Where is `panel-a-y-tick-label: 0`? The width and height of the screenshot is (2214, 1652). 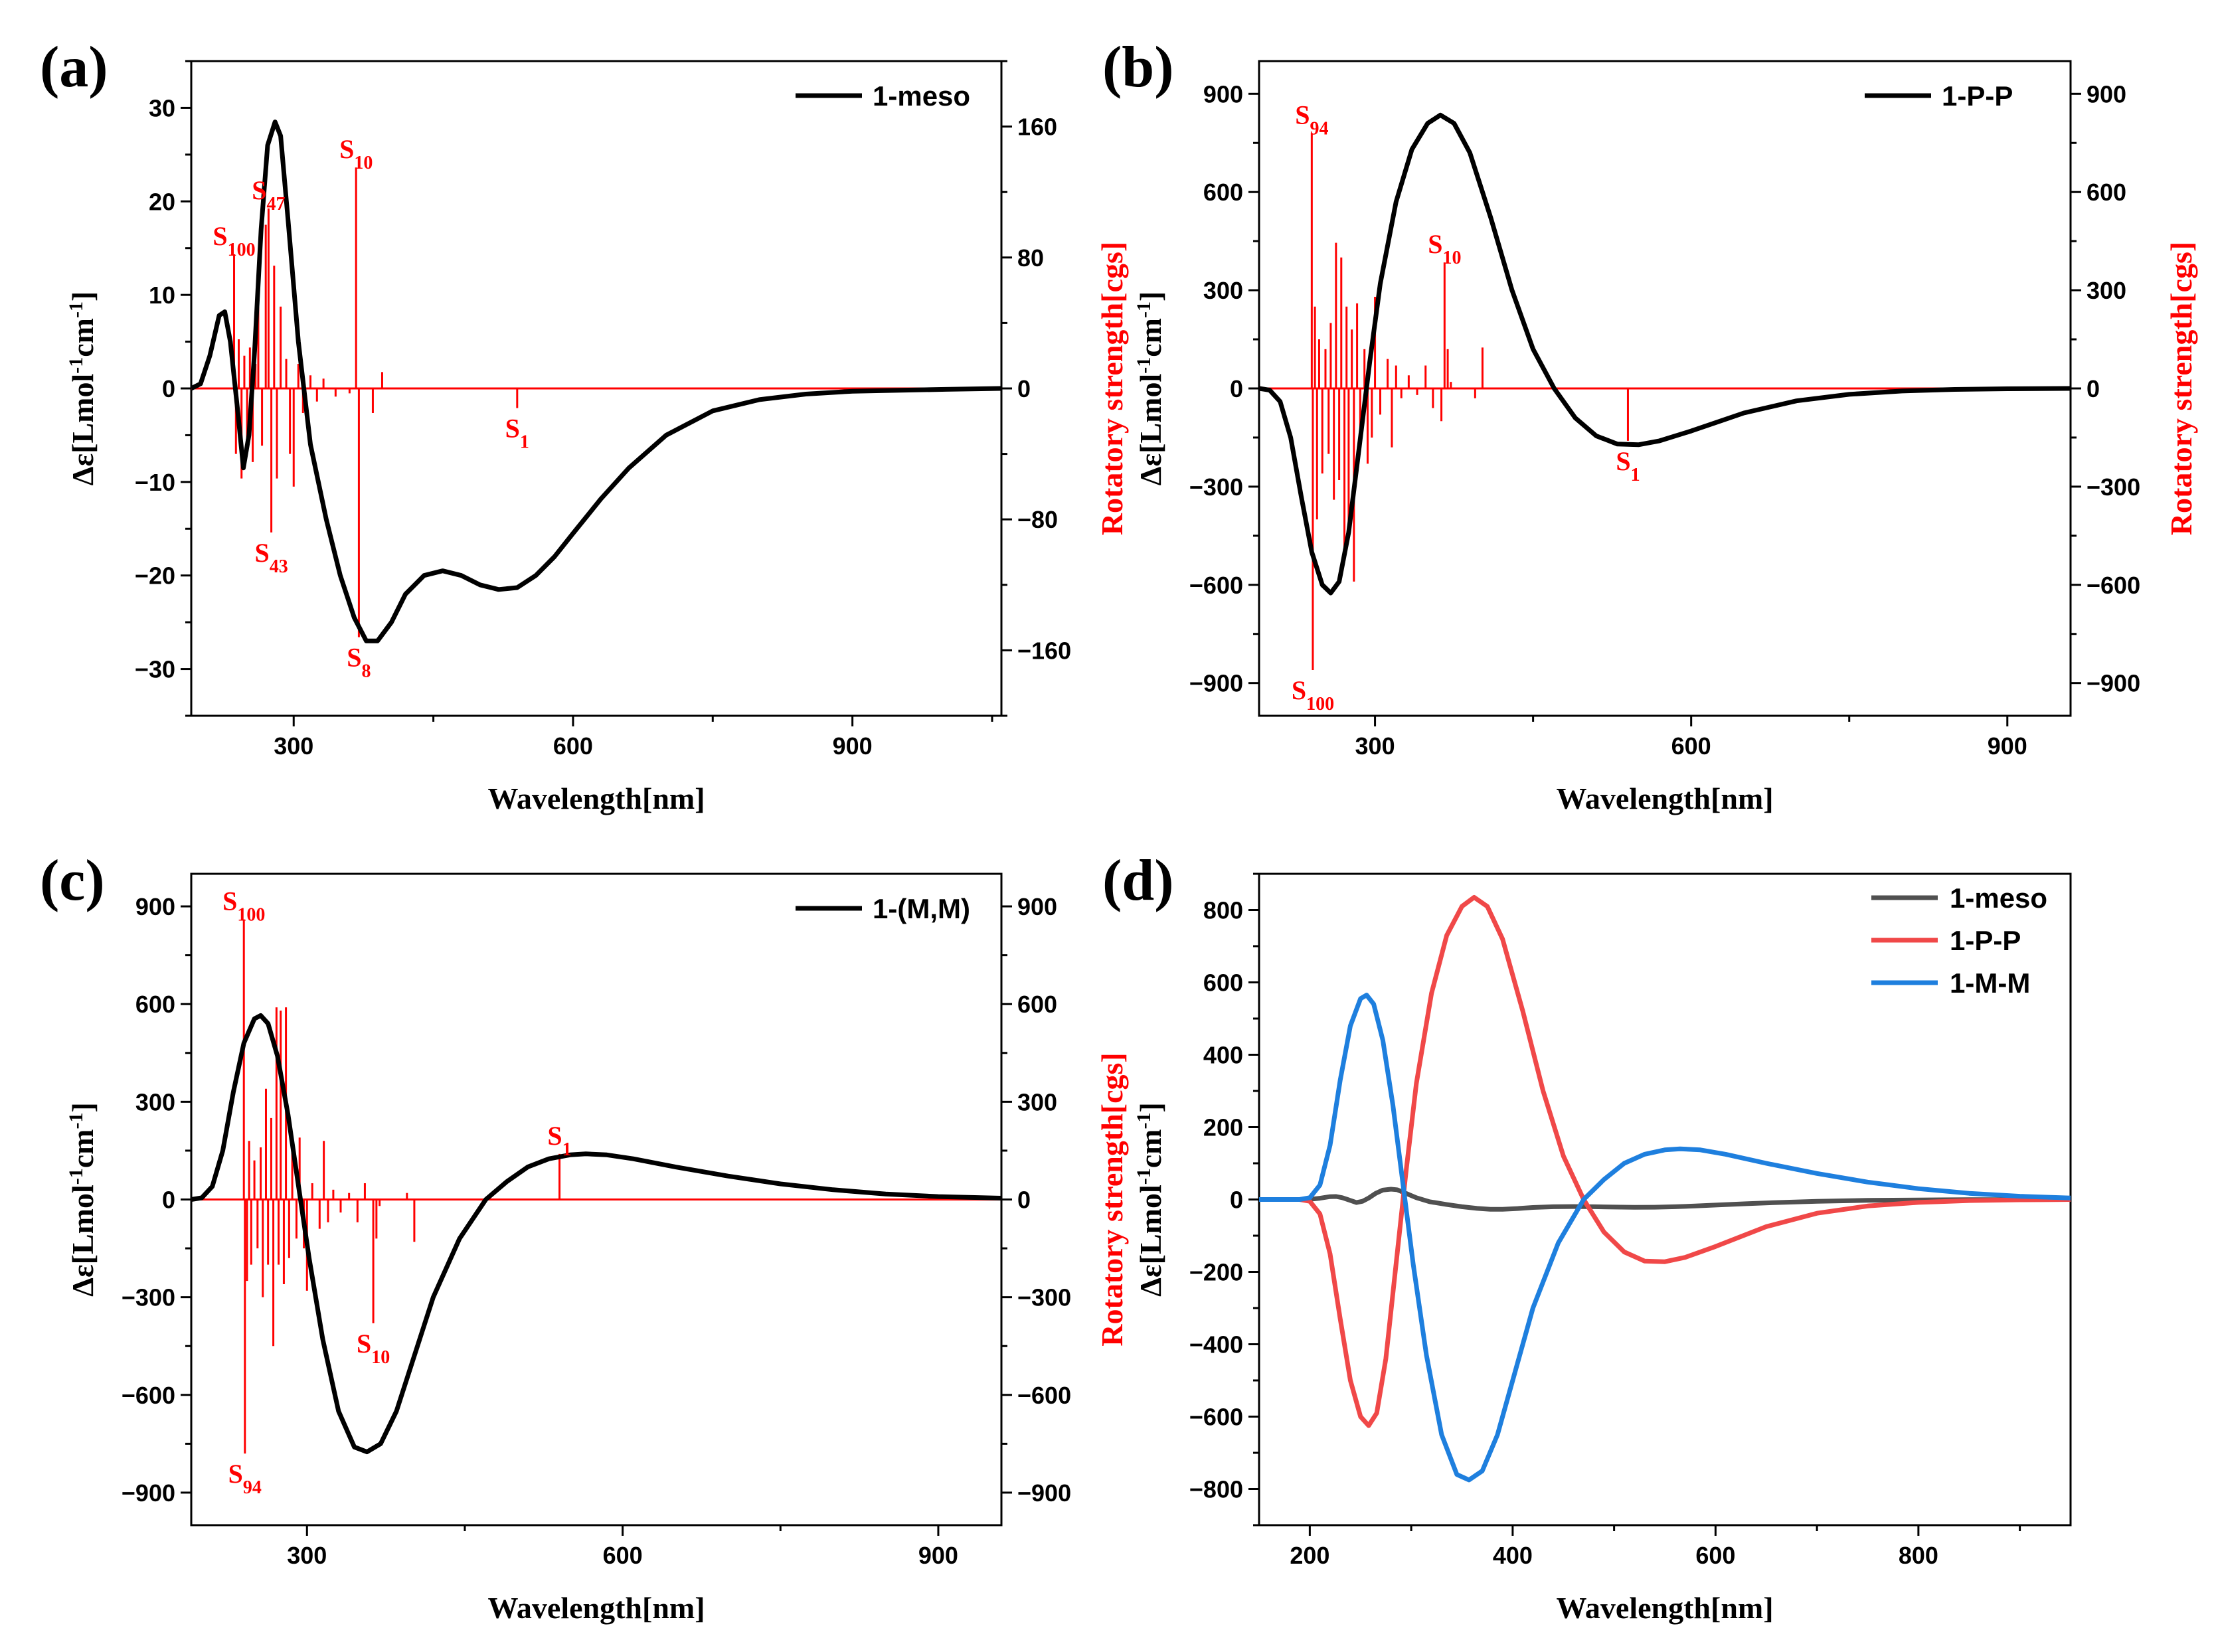 panel-a-y-tick-label: 0 is located at coordinates (168, 389).